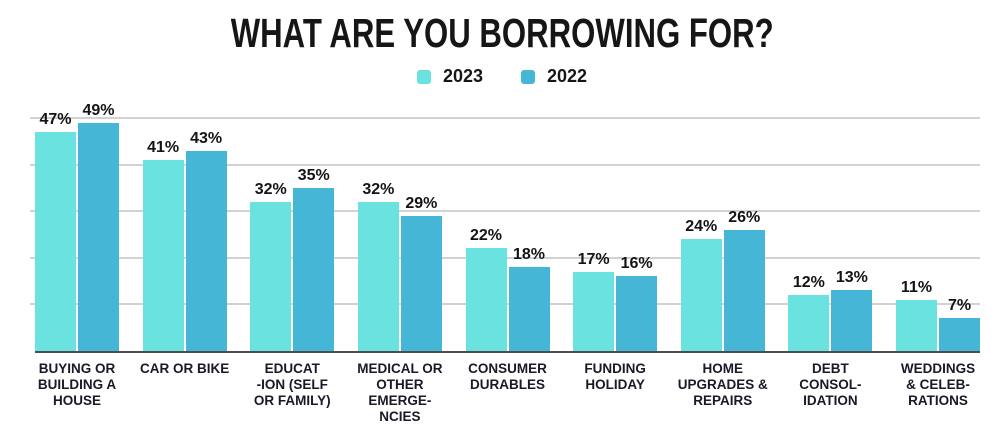 Image resolution: width=1004 pixels, height=437 pixels. What do you see at coordinates (851, 278) in the screenshot?
I see `value-label: 13%` at bounding box center [851, 278].